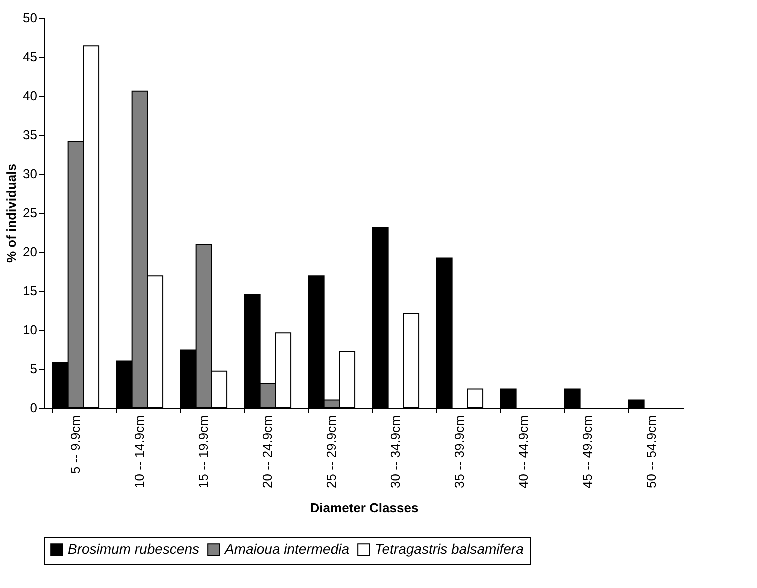 The width and height of the screenshot is (757, 588). What do you see at coordinates (459, 452) in the screenshot?
I see `x-tick-label: 35 -- 39.9cm` at bounding box center [459, 452].